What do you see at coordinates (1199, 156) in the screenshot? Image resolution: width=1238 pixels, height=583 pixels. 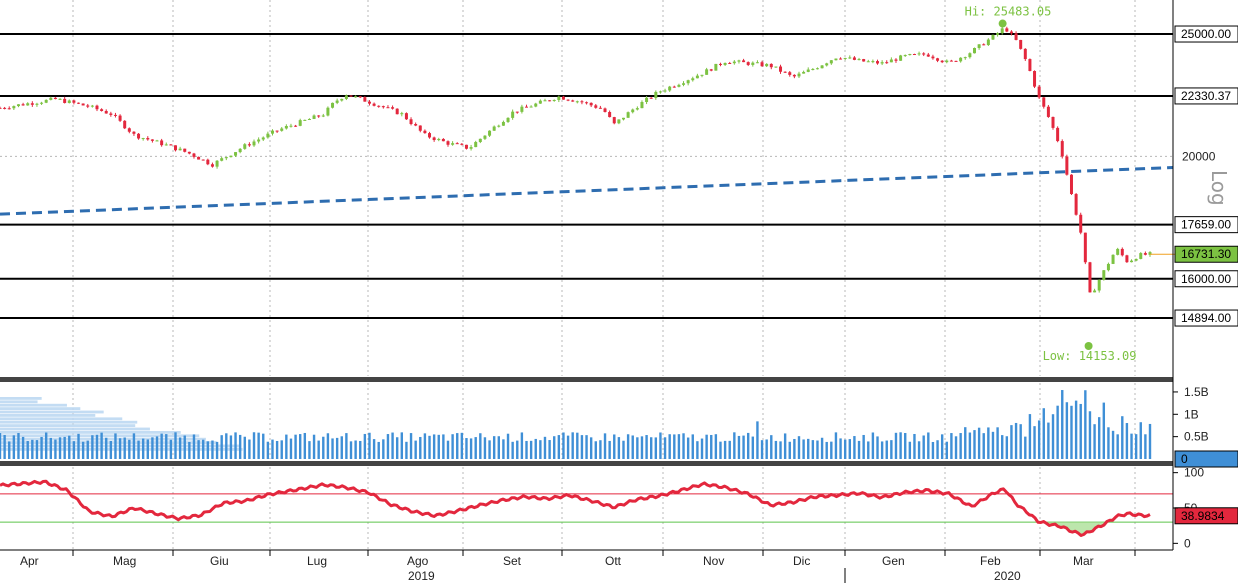 I see `price-tick-label: 20000` at bounding box center [1199, 156].